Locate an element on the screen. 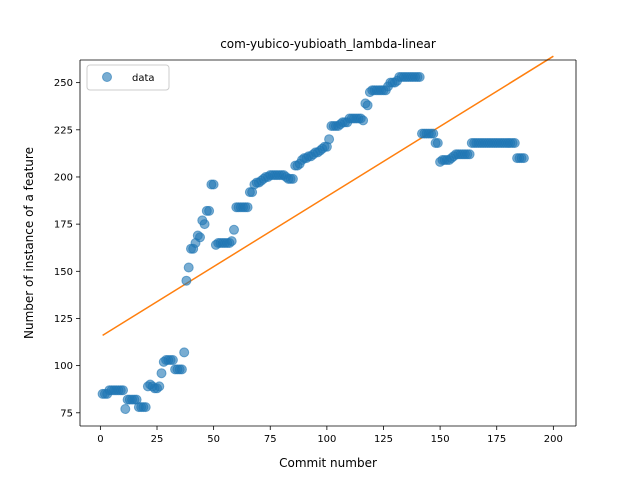 This screenshot has height=480, width=640. y-tick-label: 250 is located at coordinates (63, 83).